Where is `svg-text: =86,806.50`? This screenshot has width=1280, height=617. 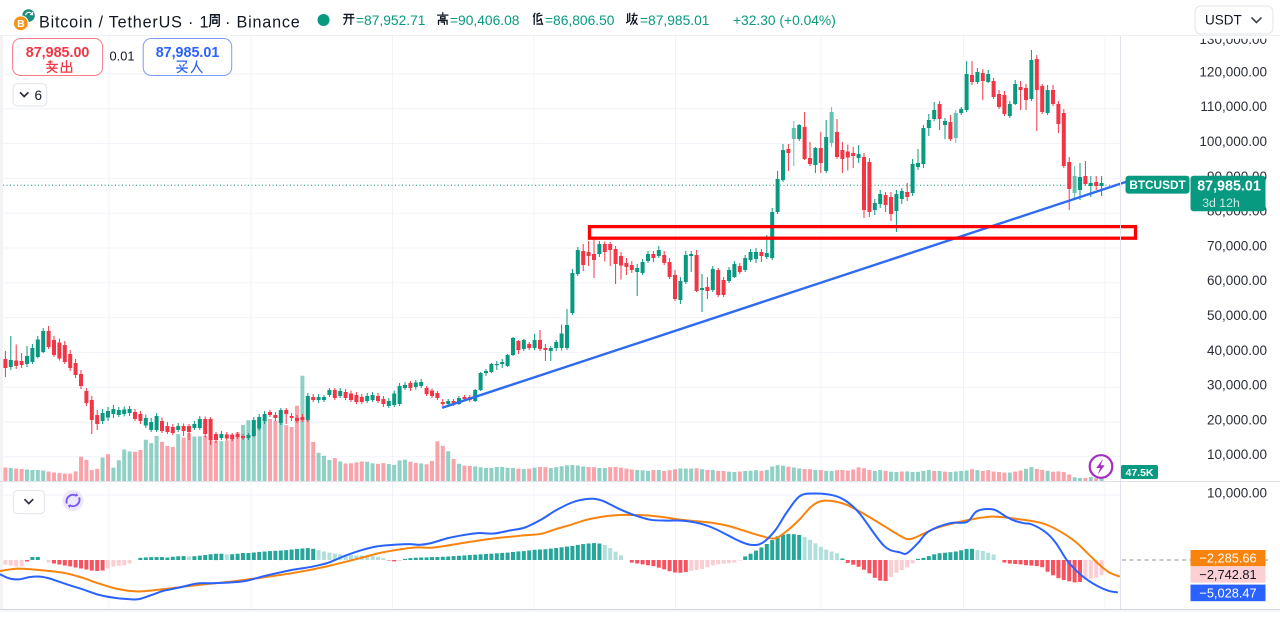 svg-text: =86,806.50 is located at coordinates (580, 20).